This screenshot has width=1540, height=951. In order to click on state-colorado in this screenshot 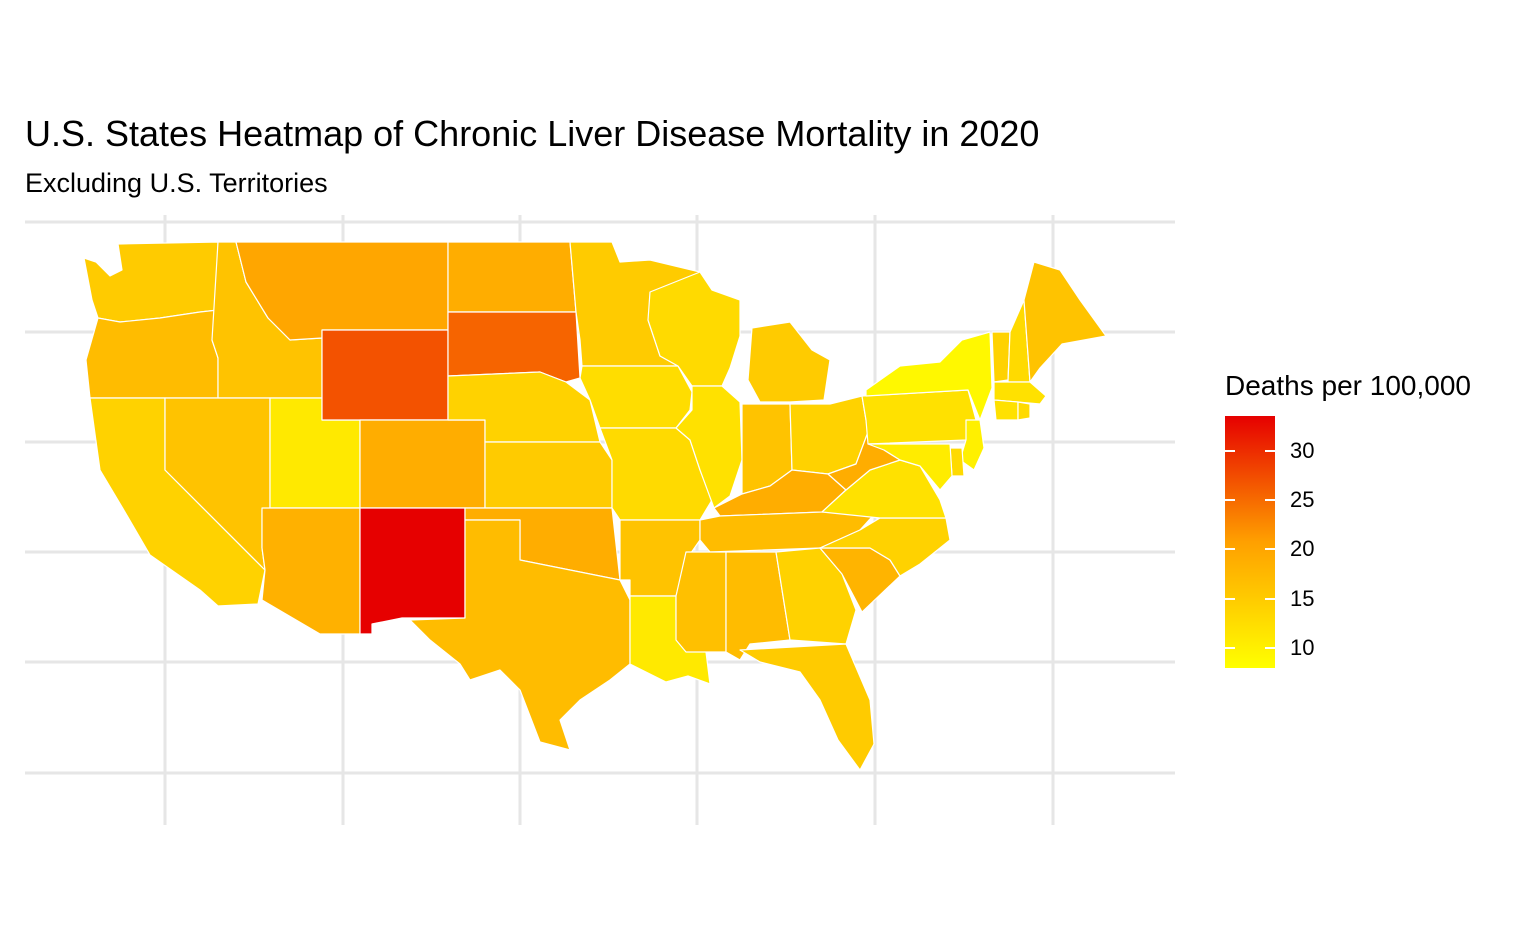, I will do `click(422, 464)`.